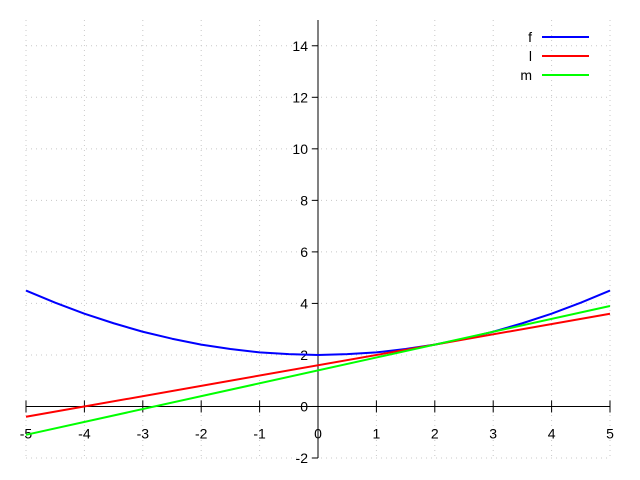  I want to click on y-tick-label: 12, so click(300, 97).